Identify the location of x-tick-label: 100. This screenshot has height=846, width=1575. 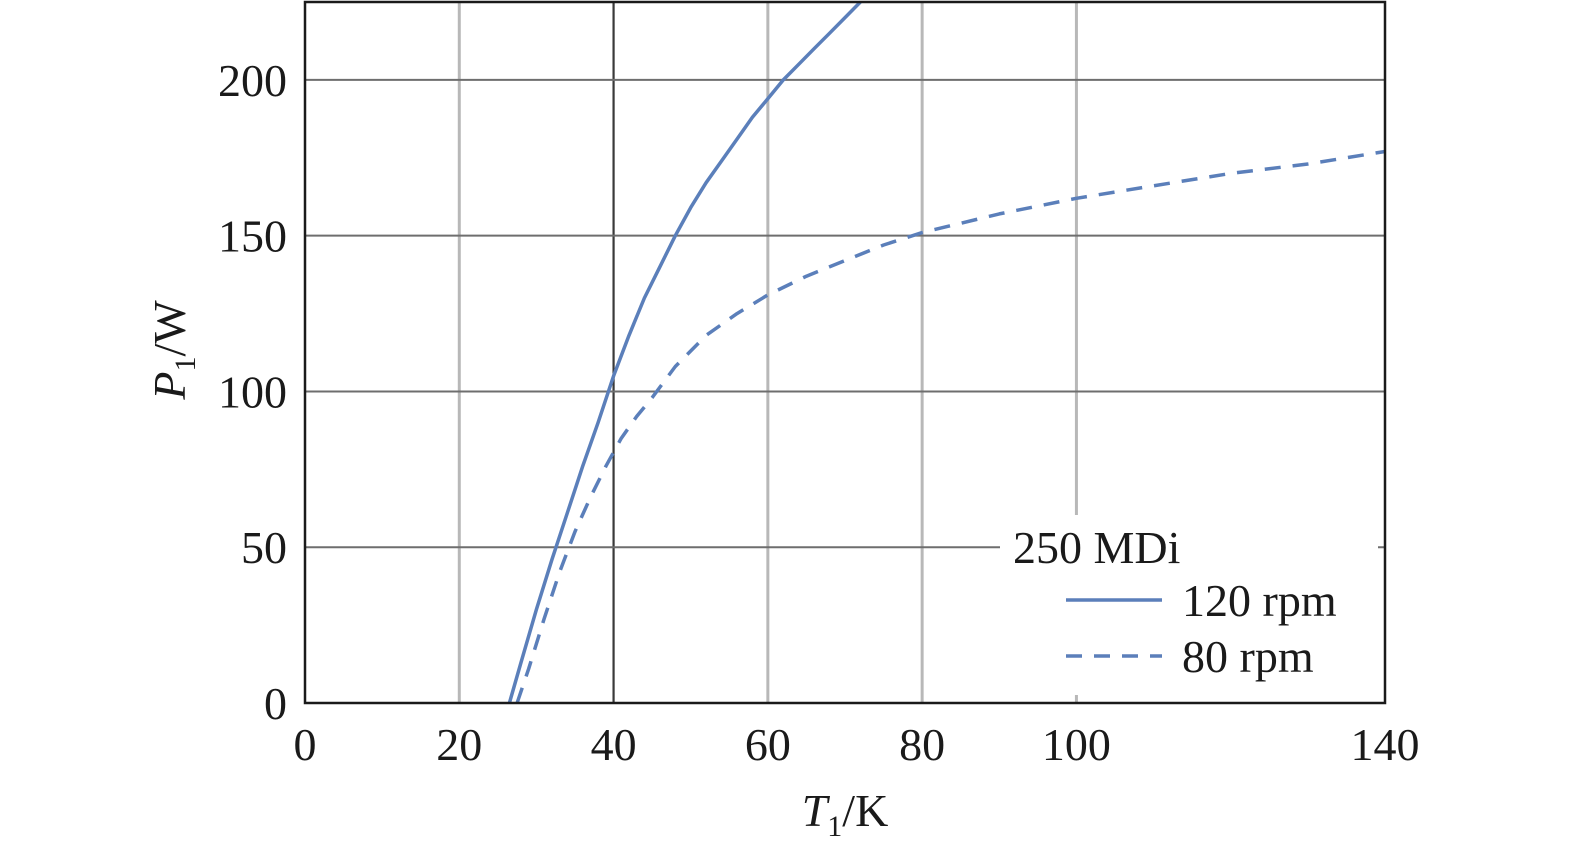
(1076, 744).